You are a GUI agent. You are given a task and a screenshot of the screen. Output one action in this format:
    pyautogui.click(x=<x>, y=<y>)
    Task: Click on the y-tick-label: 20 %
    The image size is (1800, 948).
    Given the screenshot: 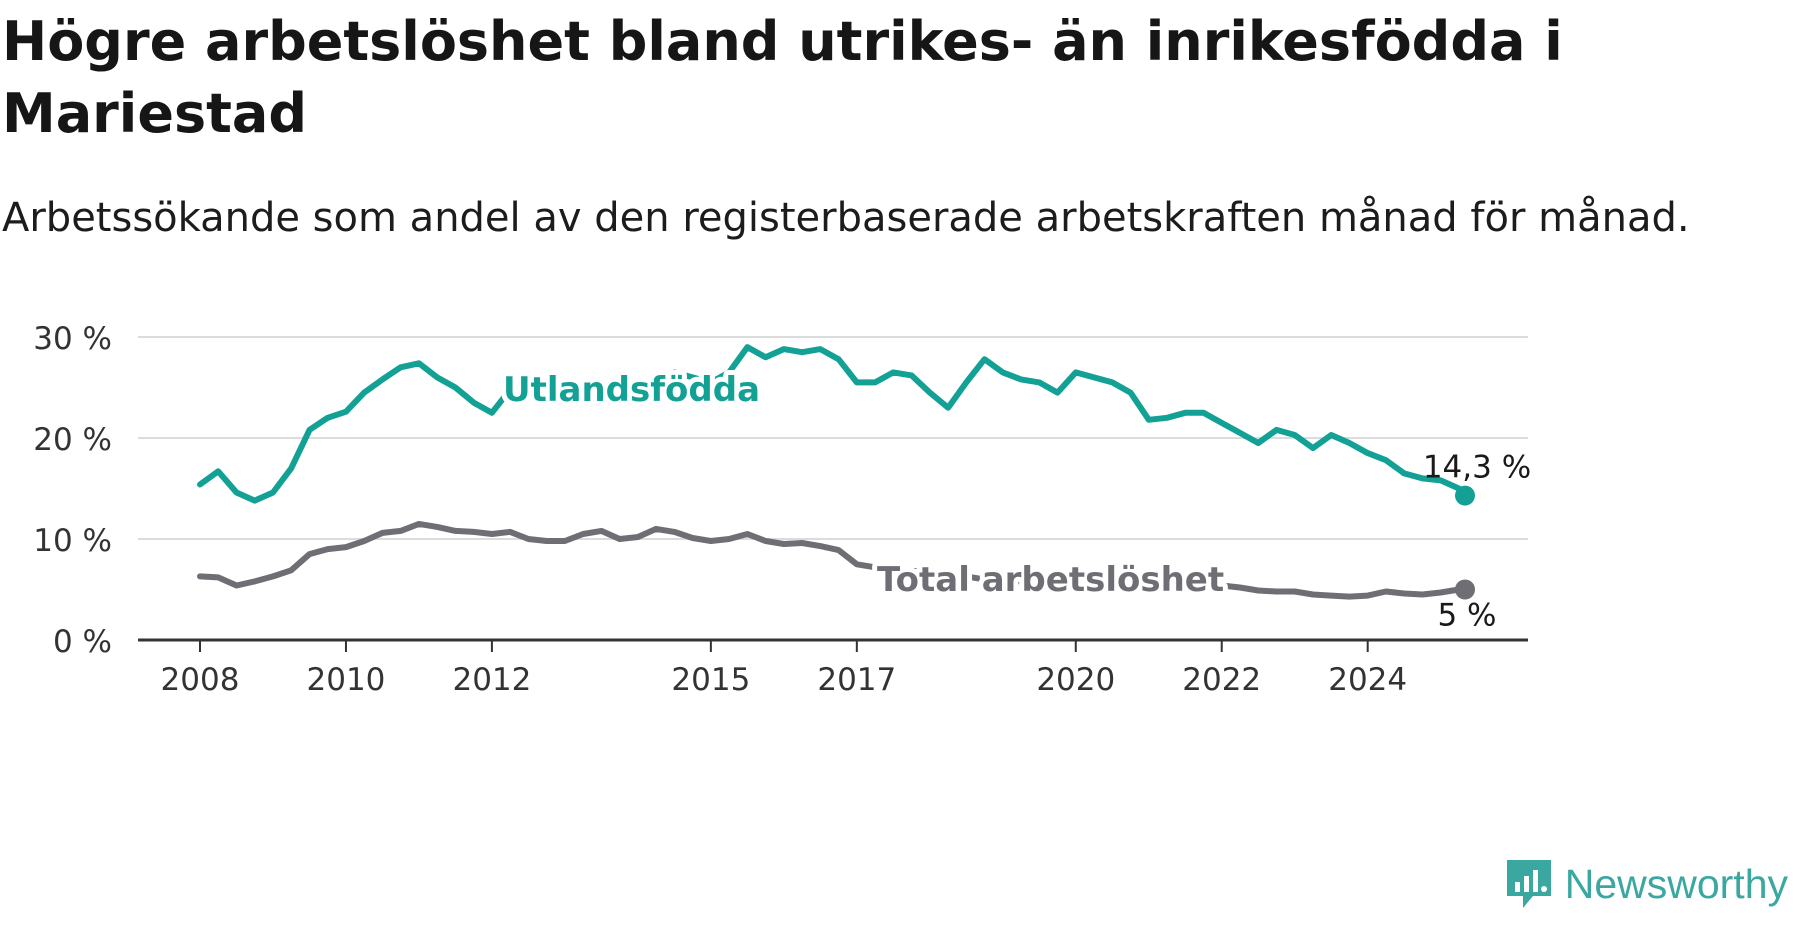 What is the action you would take?
    pyautogui.click(x=72, y=440)
    